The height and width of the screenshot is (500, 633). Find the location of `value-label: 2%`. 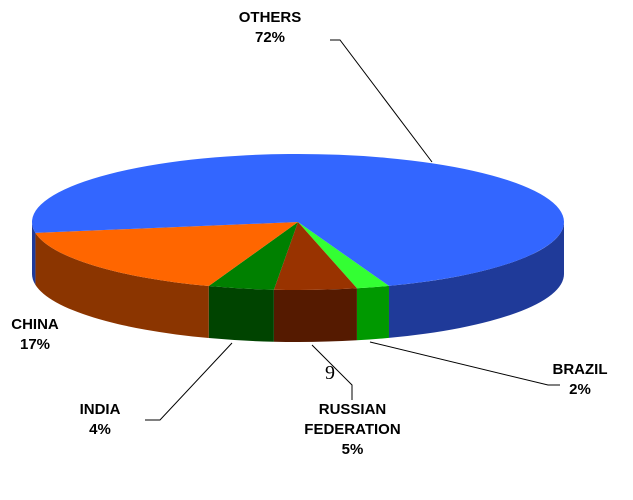

value-label: 2% is located at coordinates (580, 389).